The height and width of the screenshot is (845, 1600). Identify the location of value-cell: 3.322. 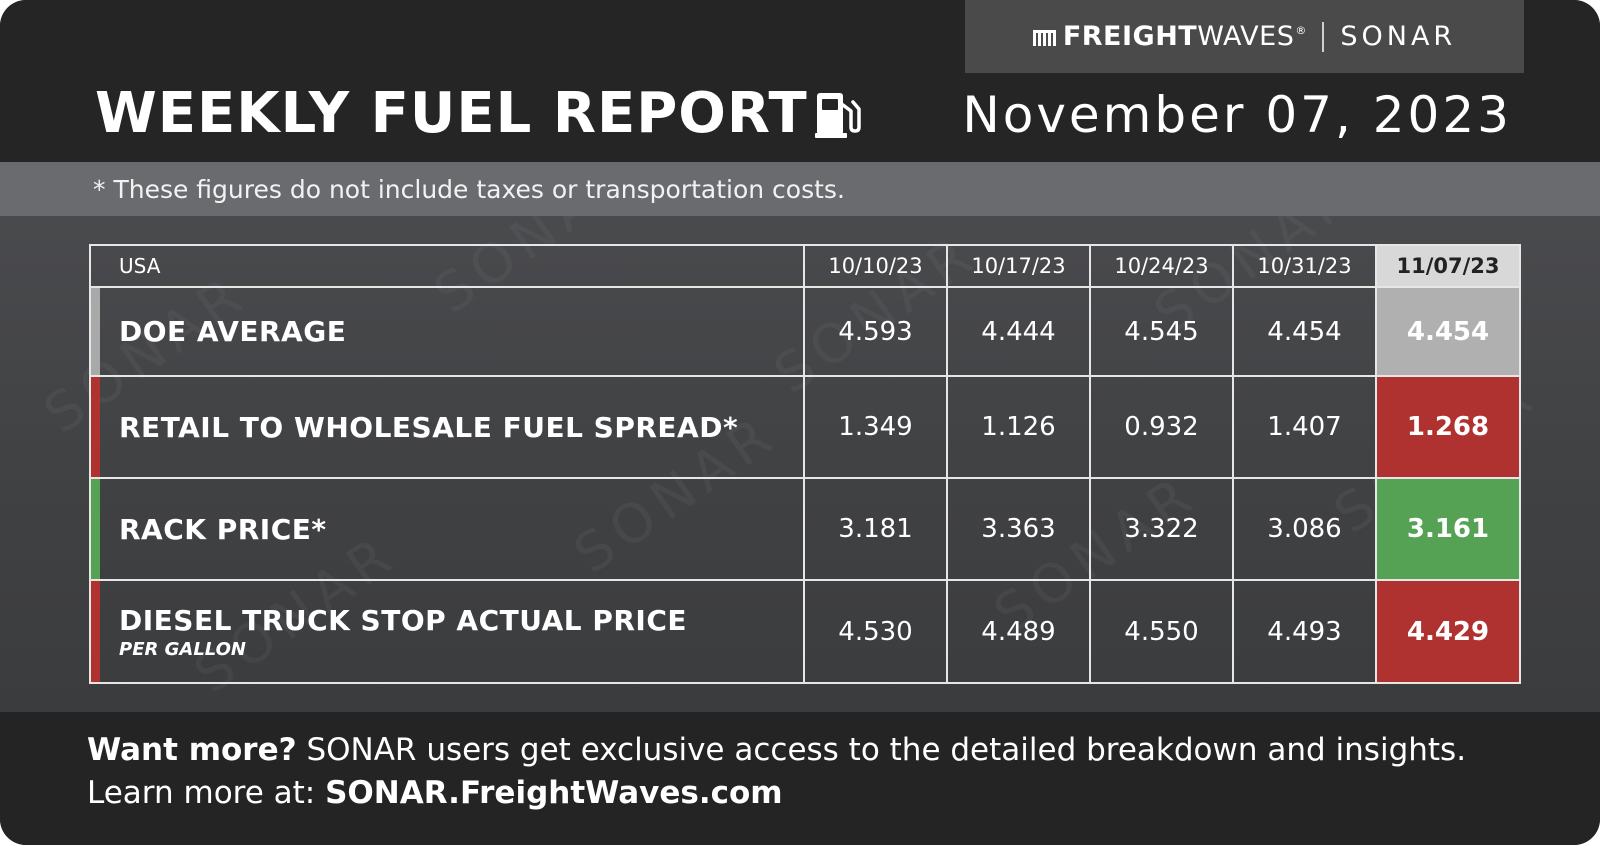
(1161, 529).